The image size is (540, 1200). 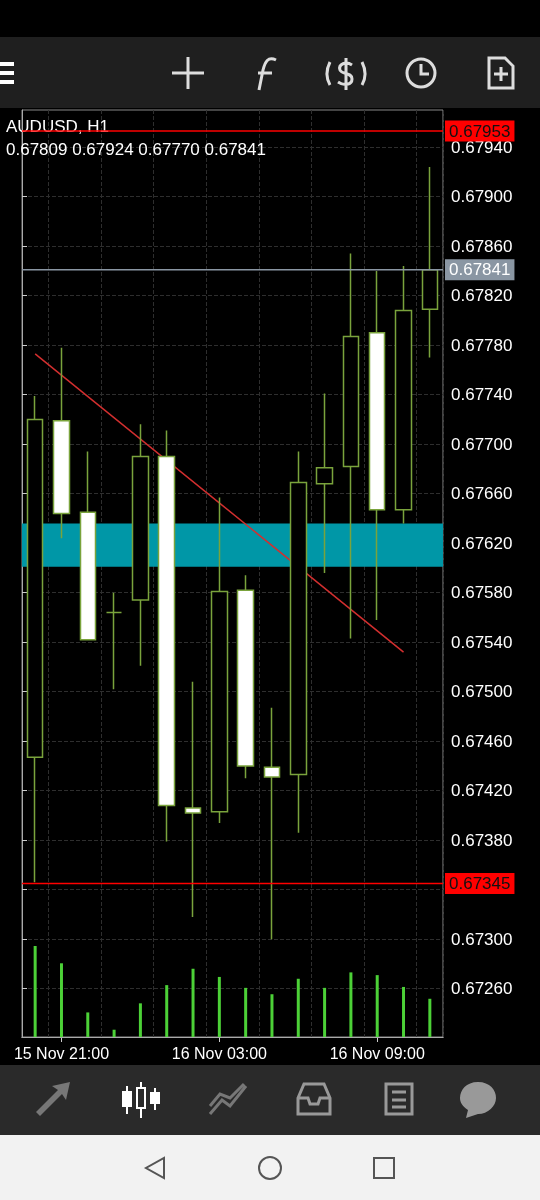 What do you see at coordinates (482, 939) in the screenshot?
I see `y-tick-label: 0.67300` at bounding box center [482, 939].